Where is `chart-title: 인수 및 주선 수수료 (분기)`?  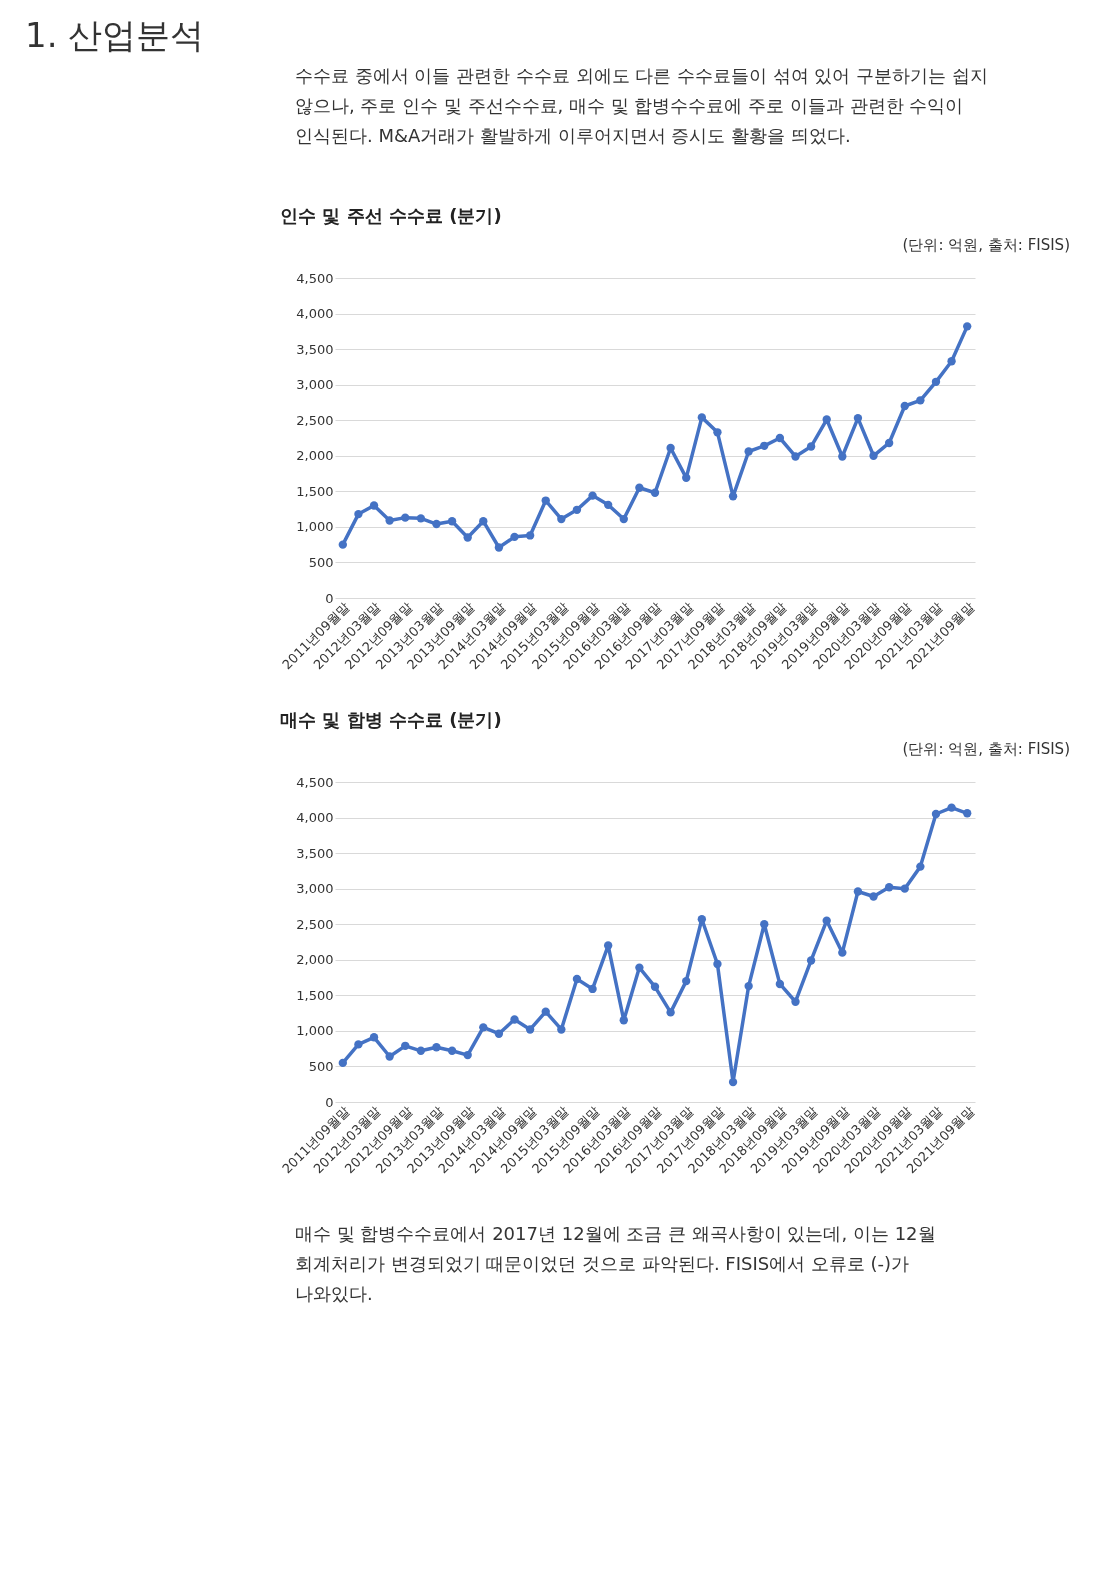
chart-title: 인수 및 주선 수수료 (분기) is located at coordinates (391, 215).